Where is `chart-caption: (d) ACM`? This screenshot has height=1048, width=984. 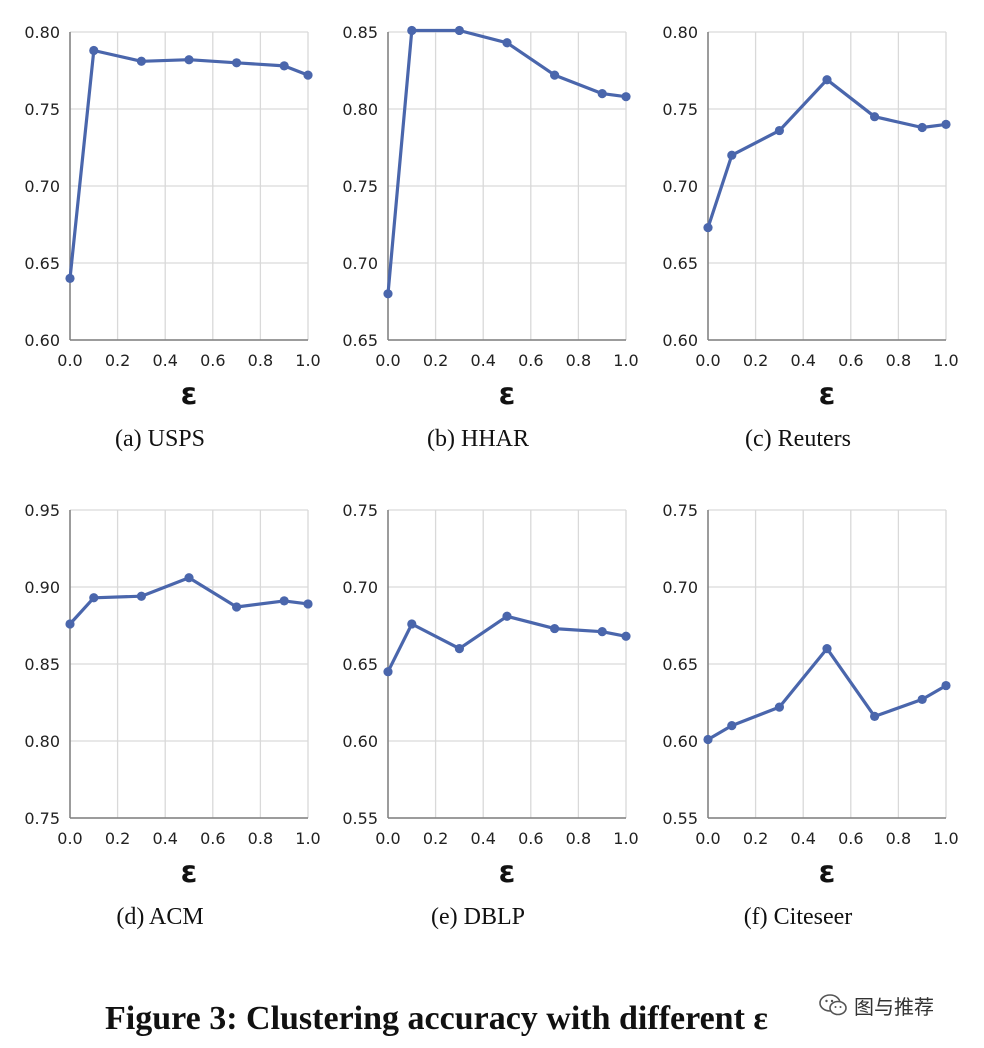 chart-caption: (d) ACM is located at coordinates (160, 917).